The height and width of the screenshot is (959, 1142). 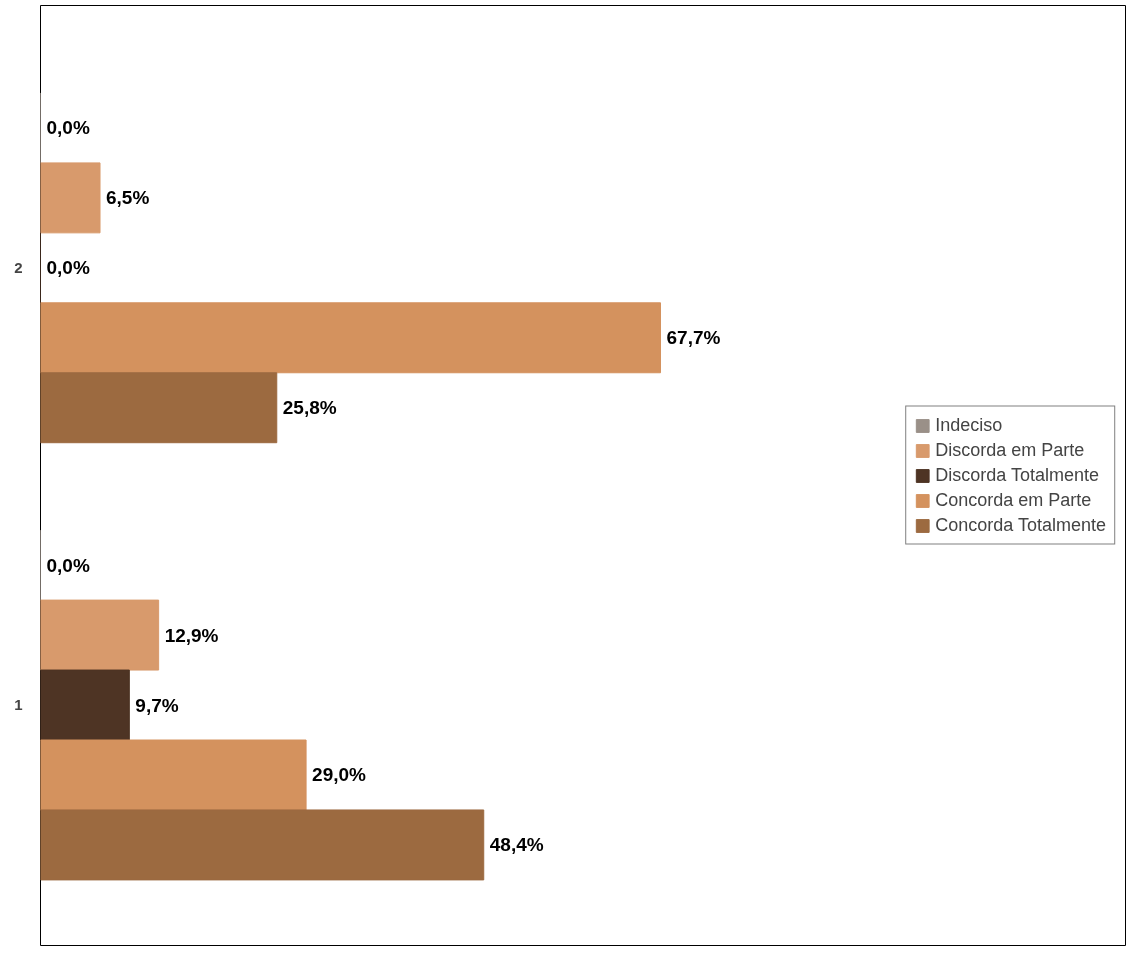 I want to click on legend-label: Indeciso, so click(x=969, y=425).